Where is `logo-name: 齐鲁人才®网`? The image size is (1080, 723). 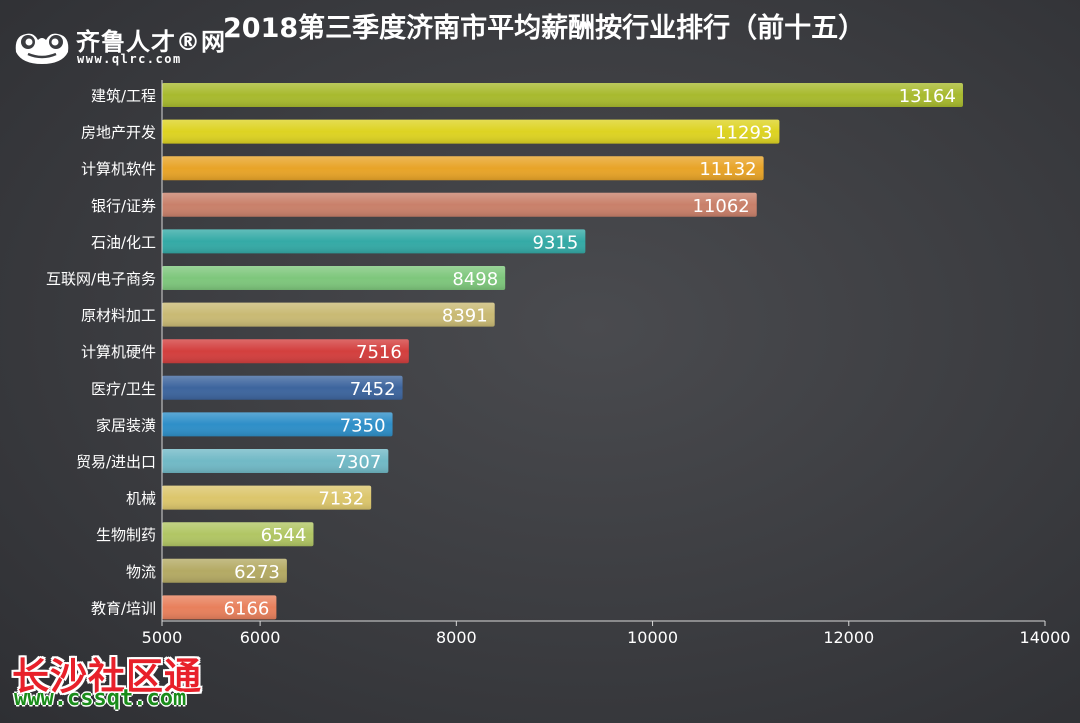 logo-name: 齐鲁人才®网 is located at coordinates (151, 42).